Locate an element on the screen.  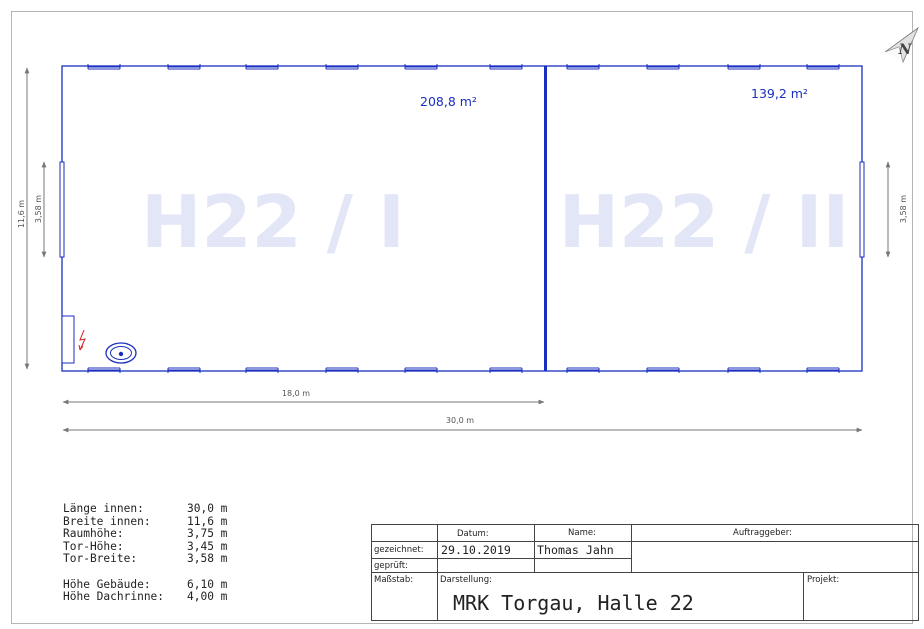
room-area-1: 208,8 m² is located at coordinates (448, 101).